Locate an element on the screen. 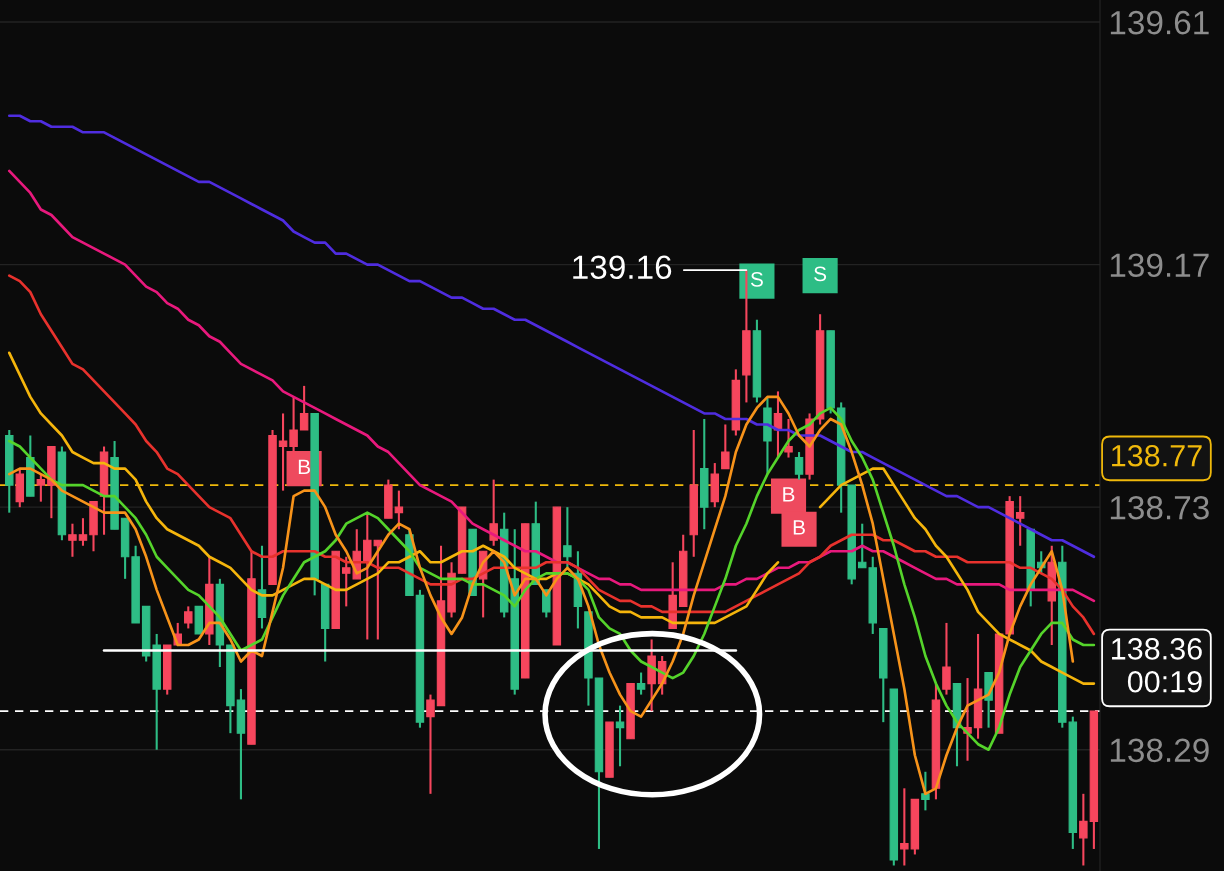  ref-line-label: 138.77 is located at coordinates (1157, 455).